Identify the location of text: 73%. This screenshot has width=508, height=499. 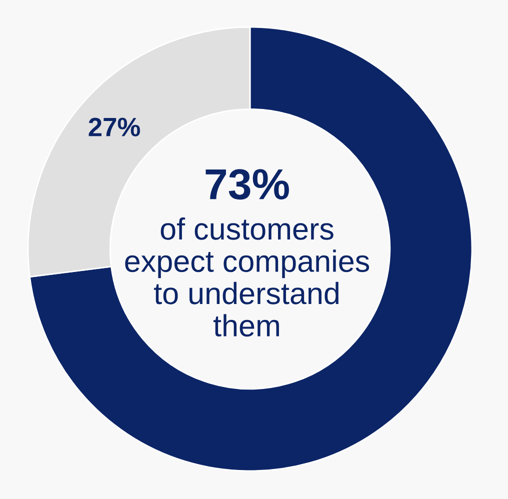
(247, 184).